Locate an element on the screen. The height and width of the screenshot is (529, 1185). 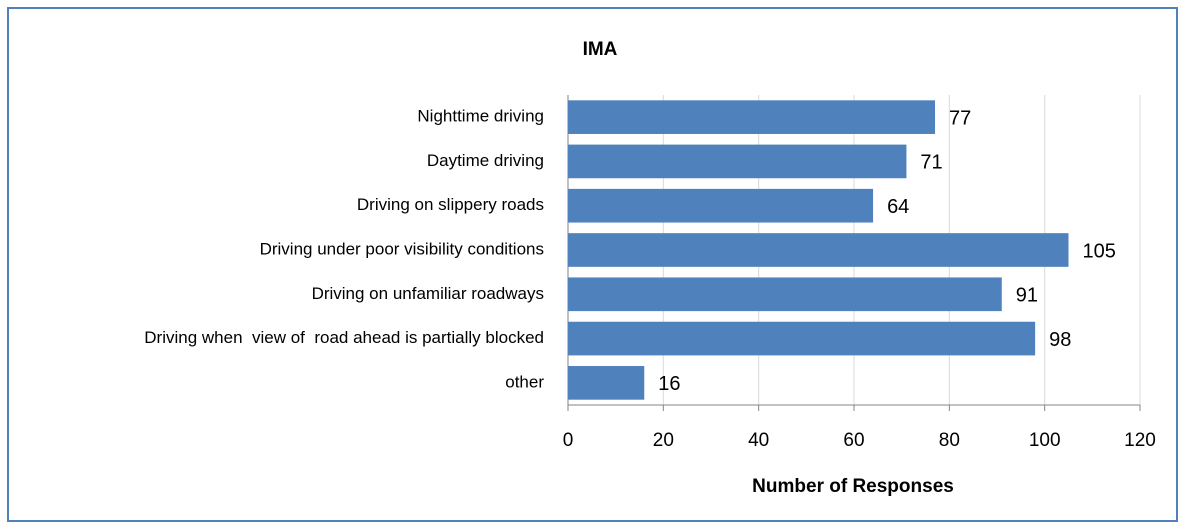
data-label: 77 is located at coordinates (960, 118).